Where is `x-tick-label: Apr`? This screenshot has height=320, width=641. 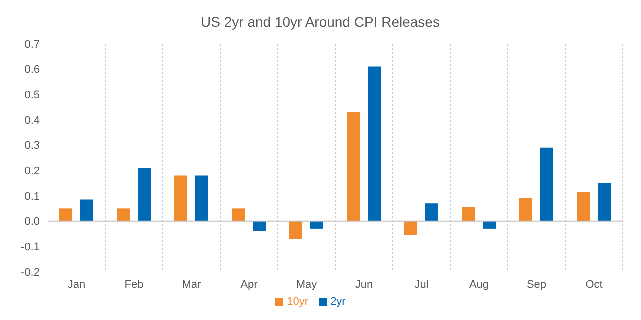
x-tick-label: Apr is located at coordinates (249, 284).